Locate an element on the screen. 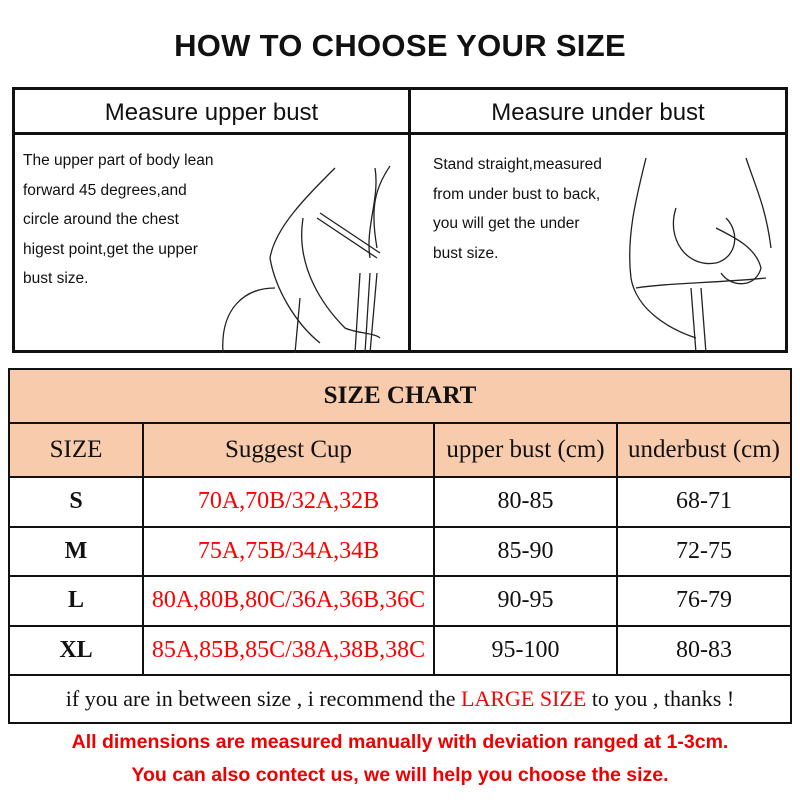  instruction-line: forward 45 degrees,and is located at coordinates (105, 190).